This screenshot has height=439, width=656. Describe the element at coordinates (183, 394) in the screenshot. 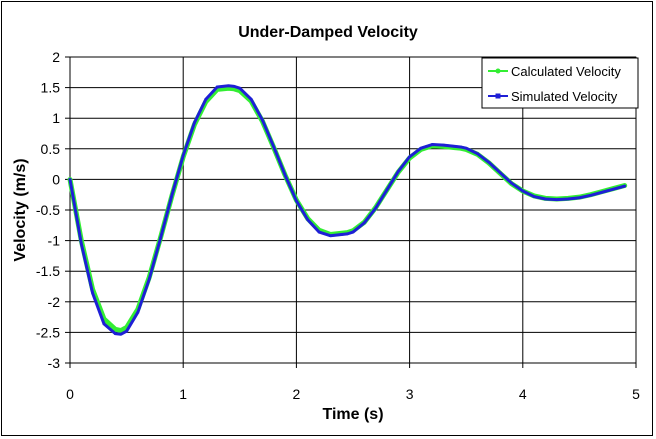

I see `x-tick-label: 1` at that location.